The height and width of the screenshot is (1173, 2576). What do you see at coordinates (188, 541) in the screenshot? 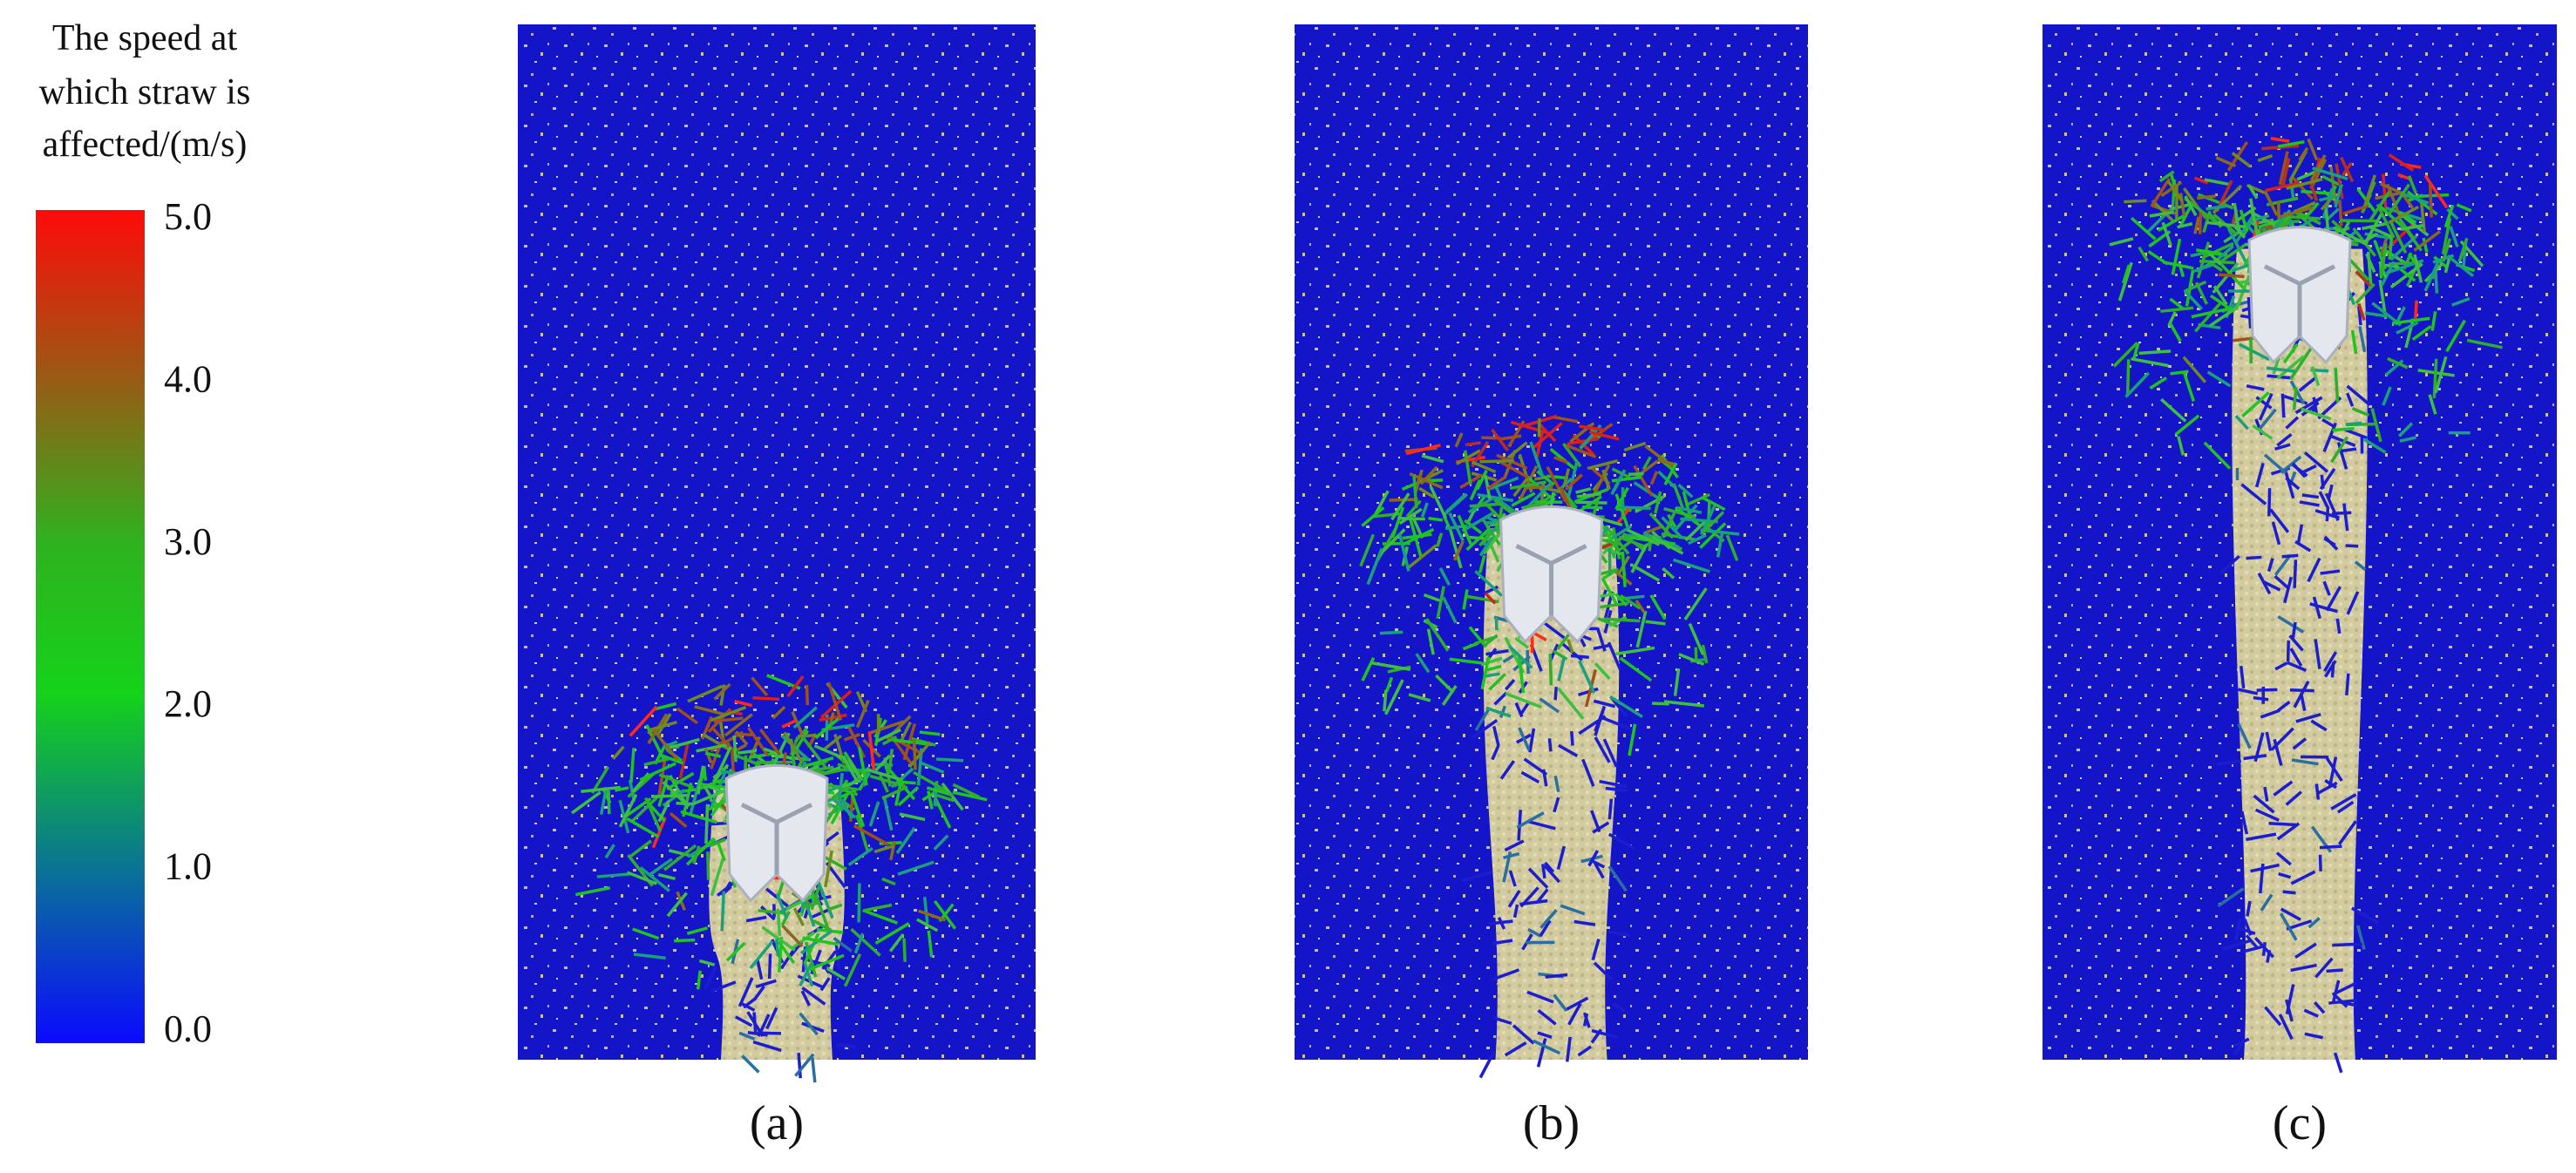
I see `colorbar-tick-label: 3.0` at bounding box center [188, 541].